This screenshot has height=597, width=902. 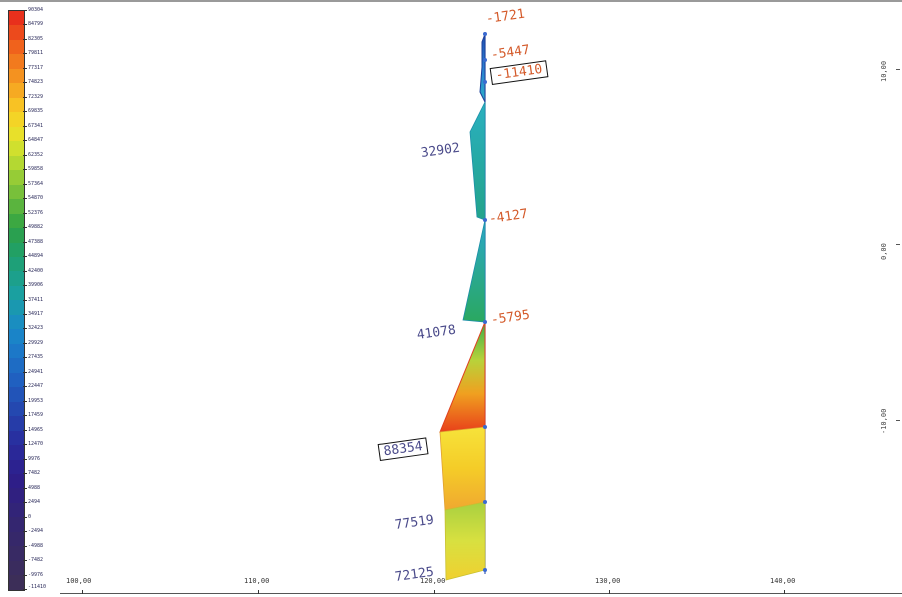 What do you see at coordinates (36, 96) in the screenshot?
I see `legend-label: 72329` at bounding box center [36, 96].